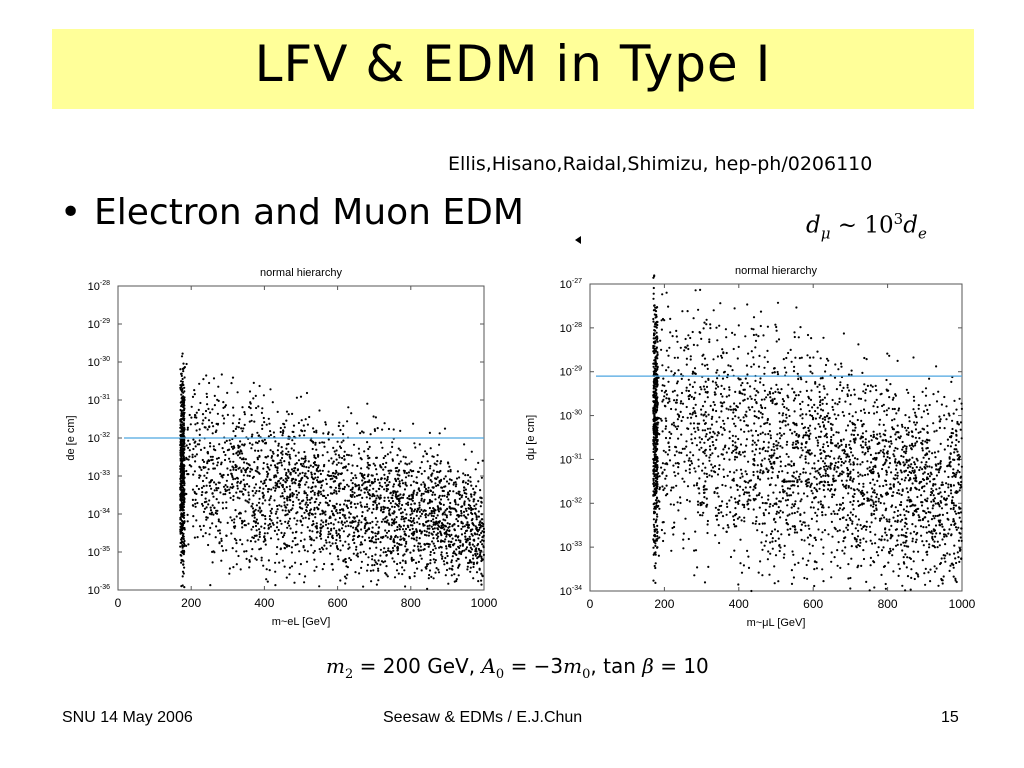 The width and height of the screenshot is (1024, 768). What do you see at coordinates (484, 603) in the screenshot?
I see `x-tick-label: 1000` at bounding box center [484, 603].